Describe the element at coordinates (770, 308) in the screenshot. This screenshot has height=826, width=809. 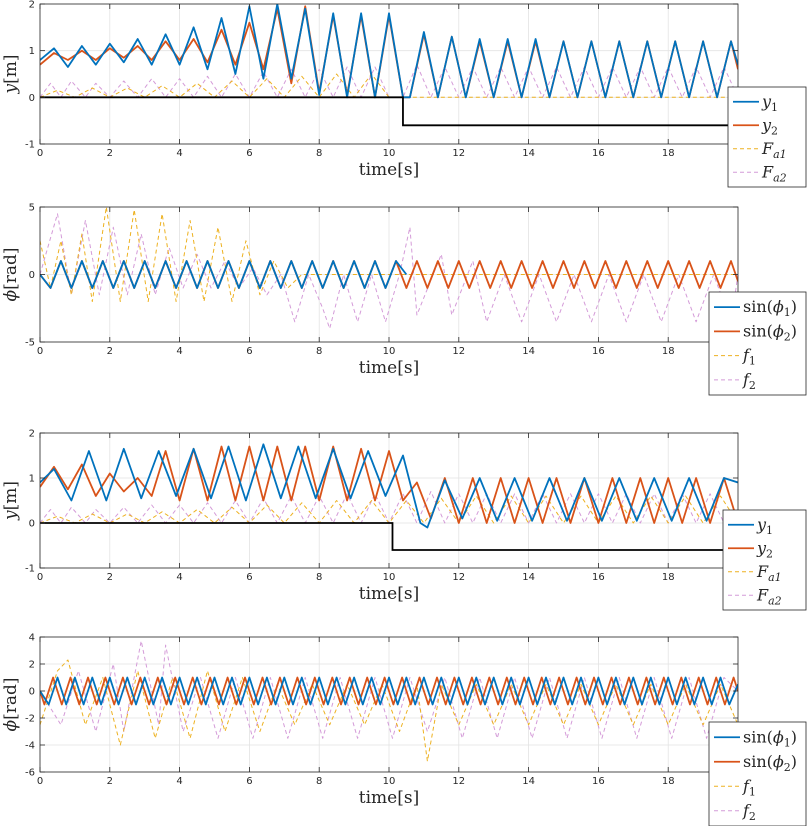
I see `legend-label: sin(ϕ1)` at that location.